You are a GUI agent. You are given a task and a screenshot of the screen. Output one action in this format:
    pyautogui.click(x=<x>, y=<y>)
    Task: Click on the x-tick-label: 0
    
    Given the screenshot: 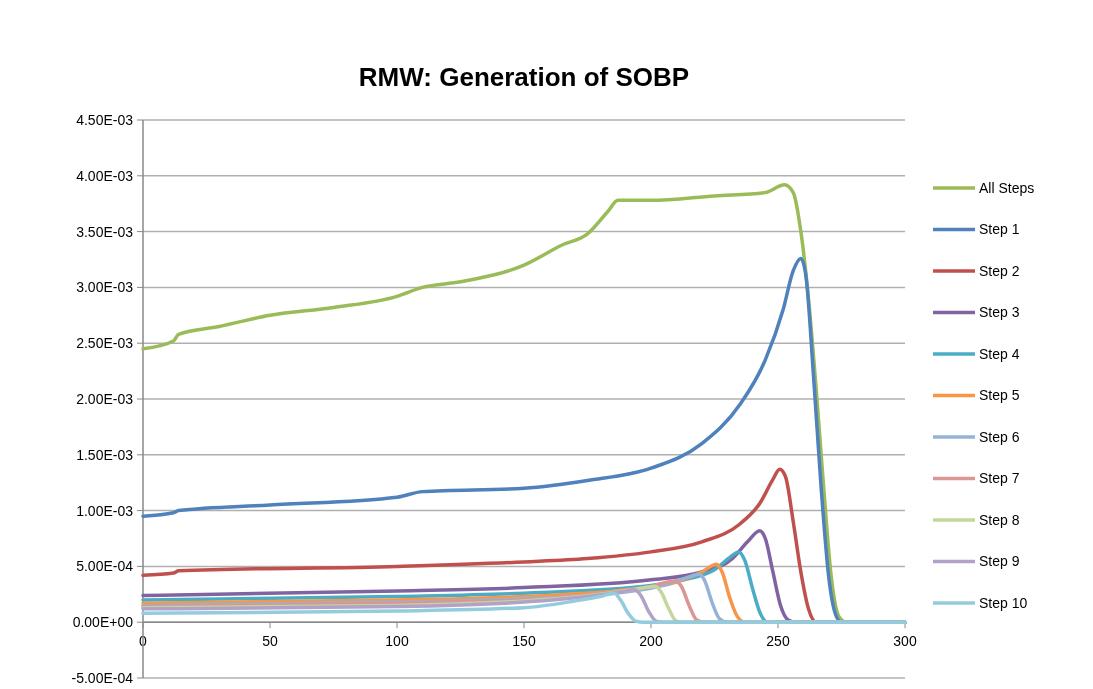 What is the action you would take?
    pyautogui.click(x=143, y=641)
    